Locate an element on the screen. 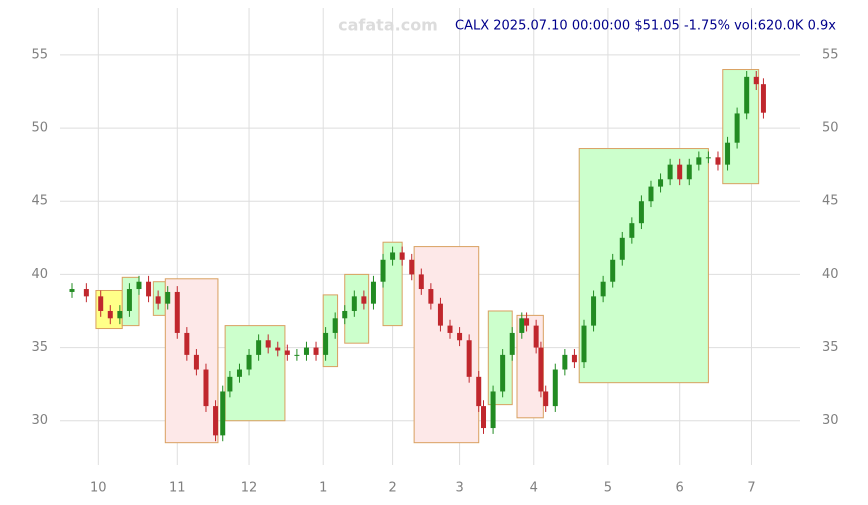  y-tick-label-right: 40 is located at coordinates (830, 274).